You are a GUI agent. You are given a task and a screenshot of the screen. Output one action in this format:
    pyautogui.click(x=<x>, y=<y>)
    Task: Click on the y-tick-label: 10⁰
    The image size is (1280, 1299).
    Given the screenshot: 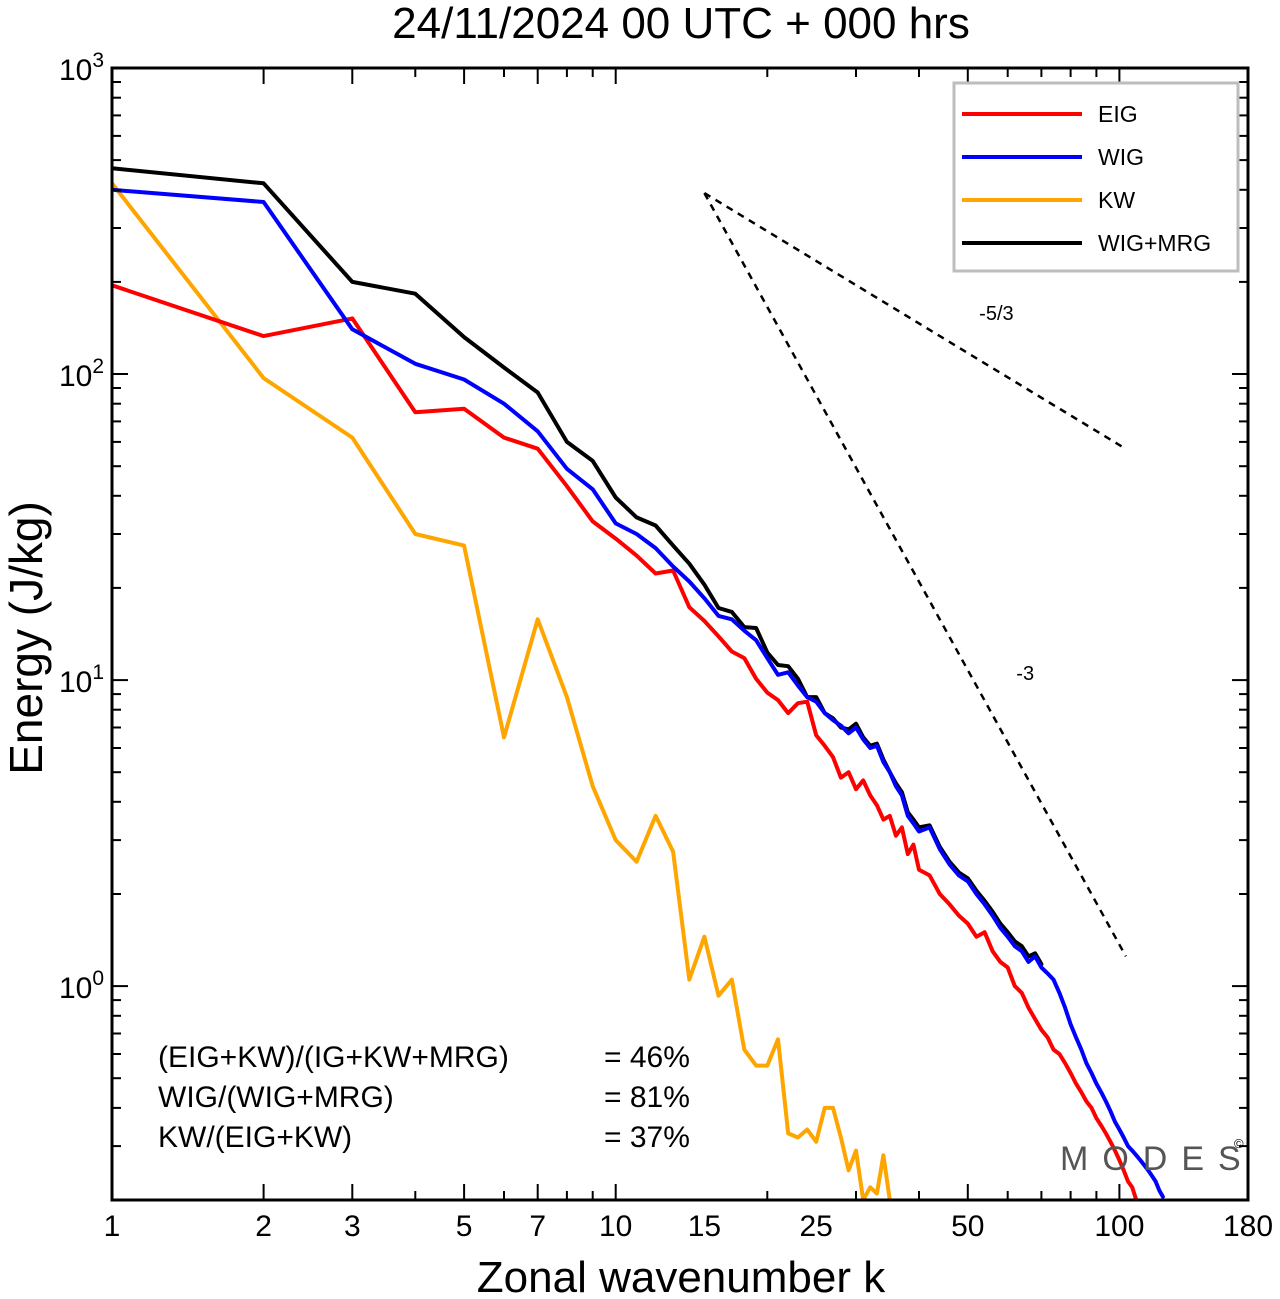 What is the action you would take?
    pyautogui.click(x=81, y=986)
    